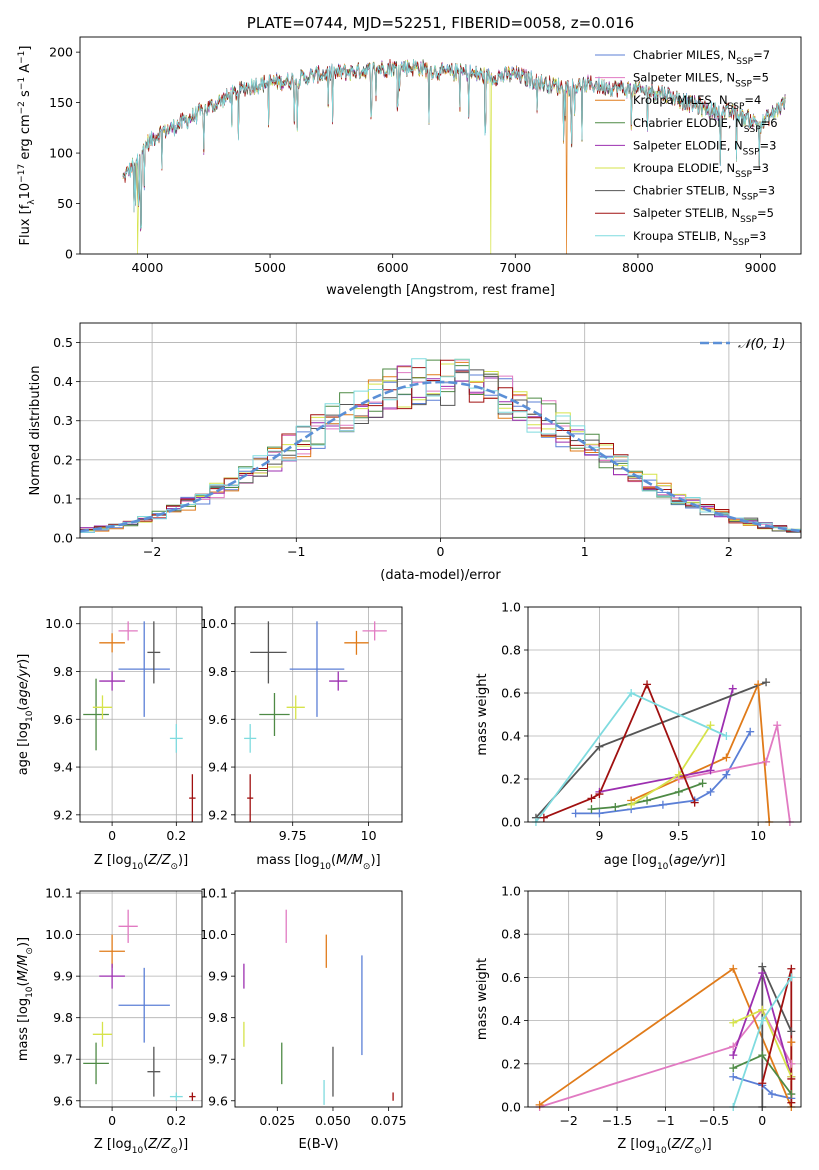  Describe the element at coordinates (270, 267) in the screenshot. I see `x-tick-label: 5000` at that location.